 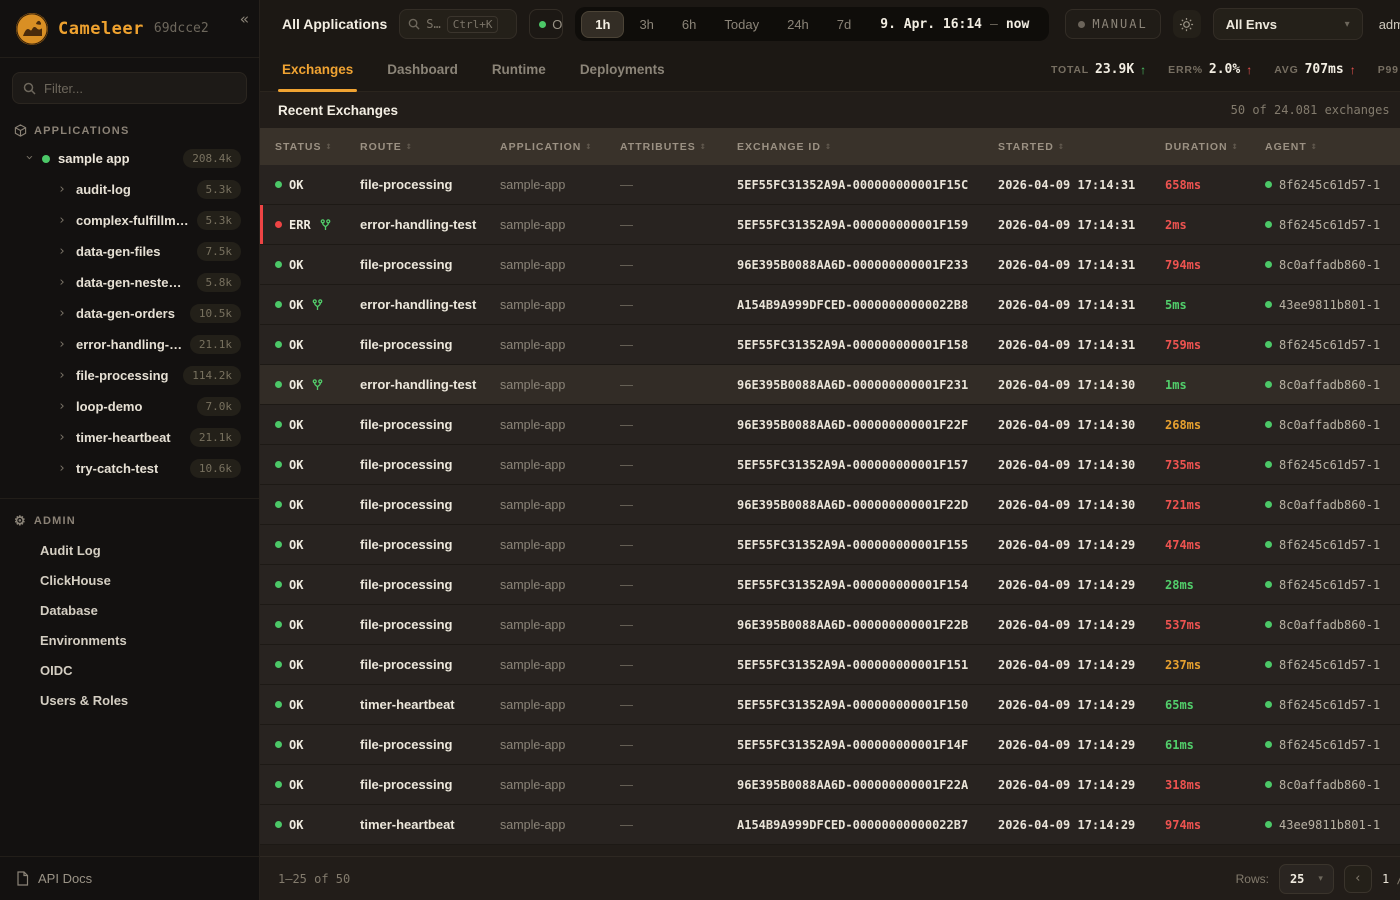 I want to click on sidebar-route-item: › audit-log 5.3k, so click(x=129, y=189).